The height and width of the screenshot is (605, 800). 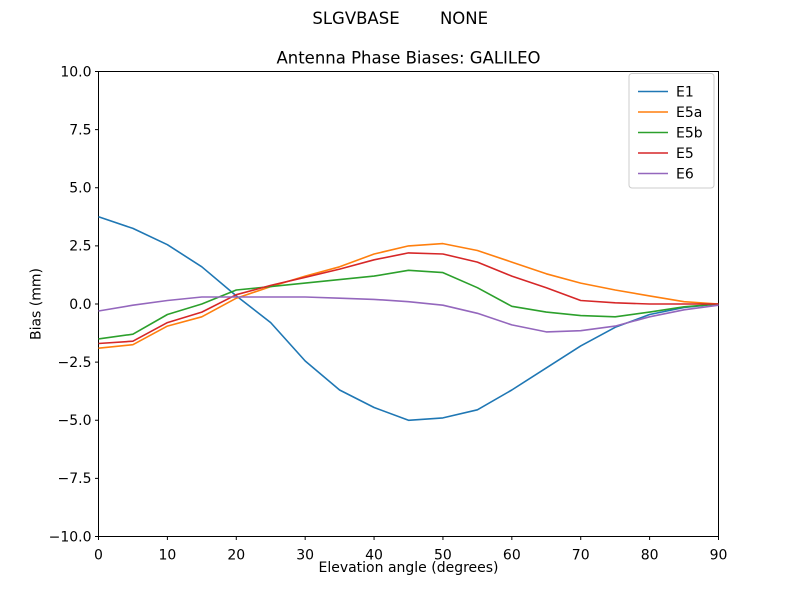 I want to click on legend-box, so click(x=671, y=131).